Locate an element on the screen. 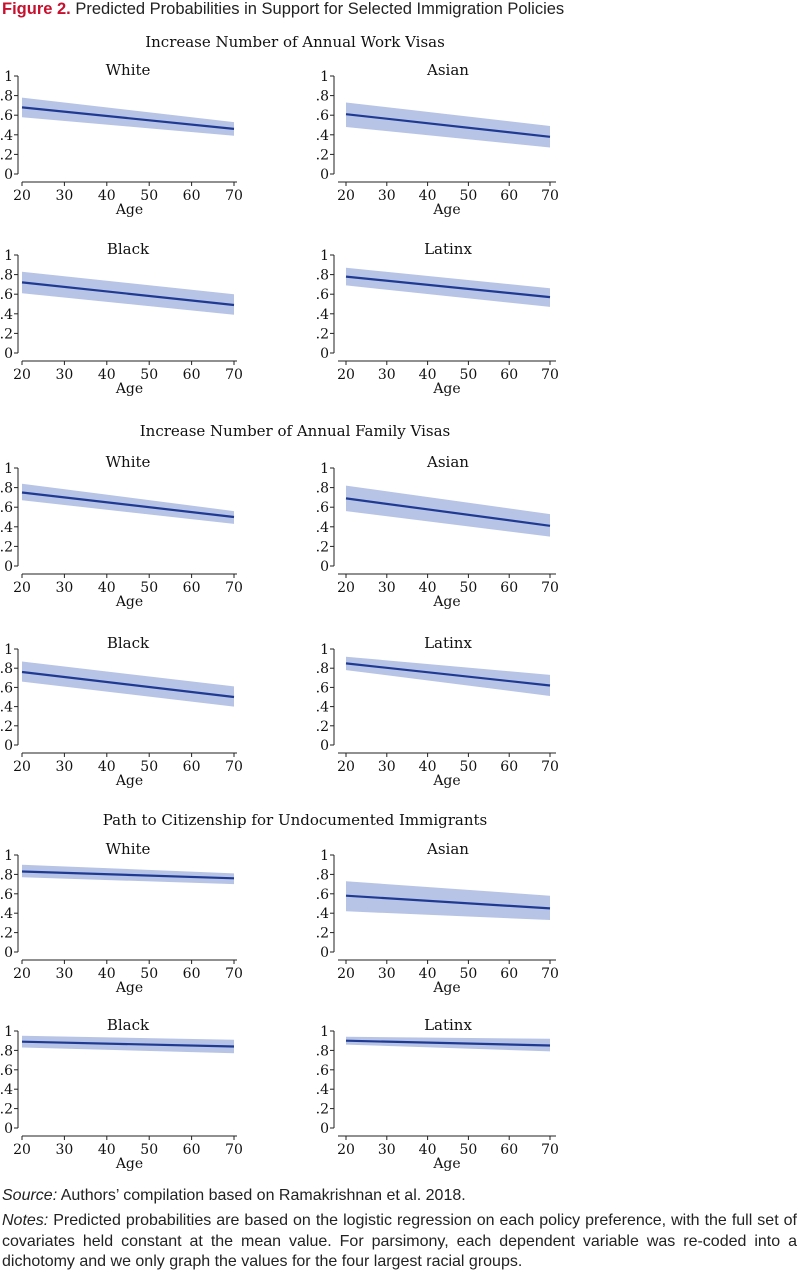 The image size is (799, 1280). section-title: Increase Number of Annual Work Visas is located at coordinates (295, 42).